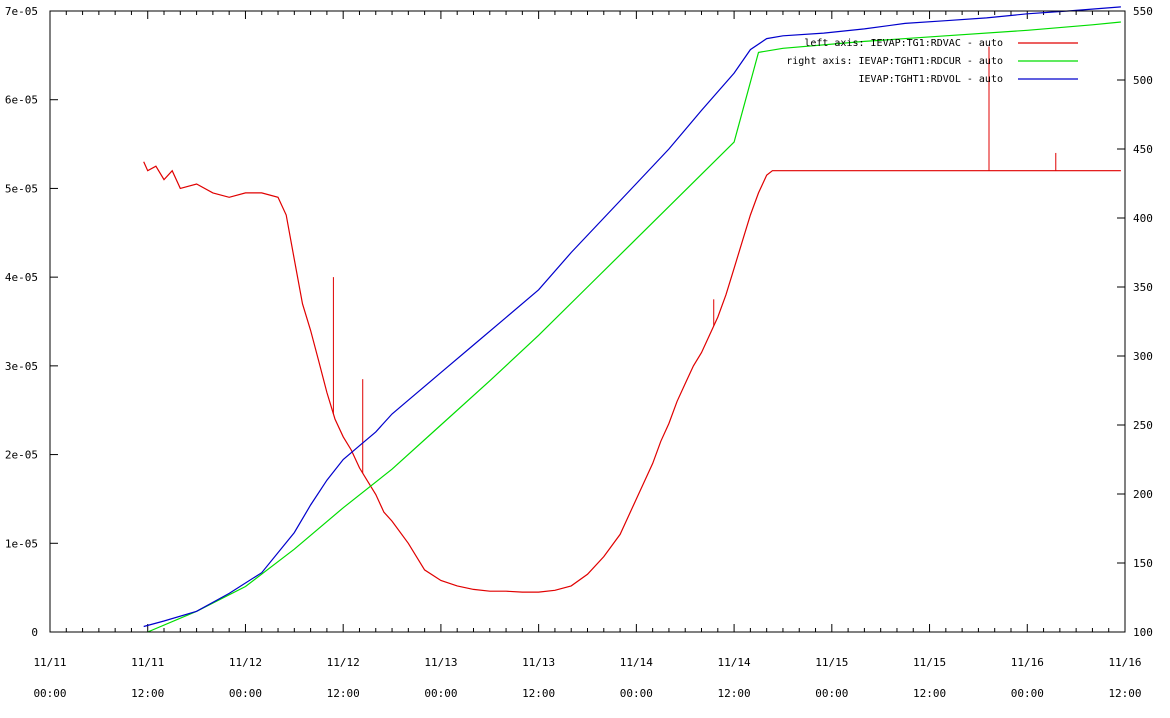 Image resolution: width=1170 pixels, height=718 pixels. What do you see at coordinates (34, 632) in the screenshot?
I see `left-axis-tick-label: 0` at bounding box center [34, 632].